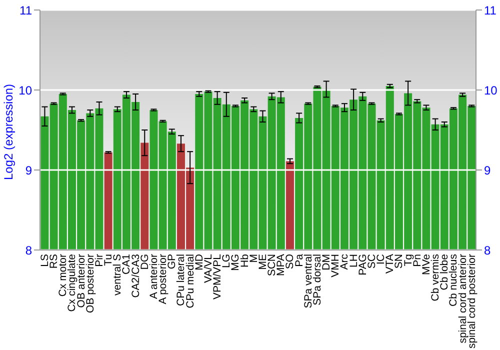 This screenshot has width=500, height=350. Describe the element at coordinates (490, 10) in the screenshot. I see `y2-tick-label: 11` at that location.